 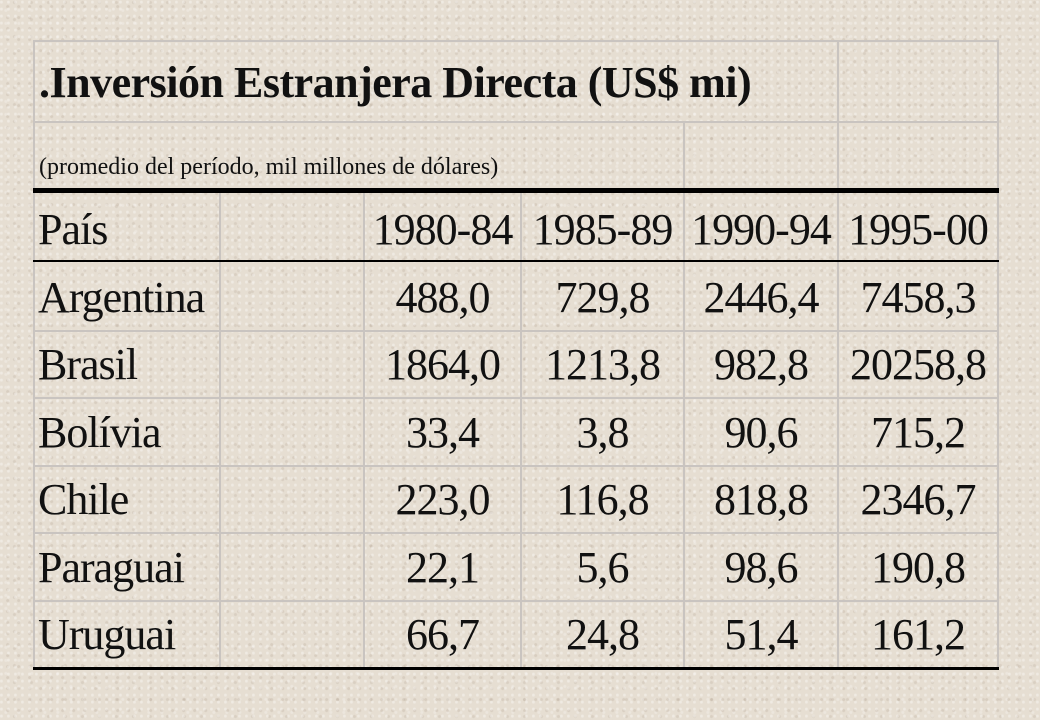 I want to click on row-value: 51,4, so click(x=761, y=634).